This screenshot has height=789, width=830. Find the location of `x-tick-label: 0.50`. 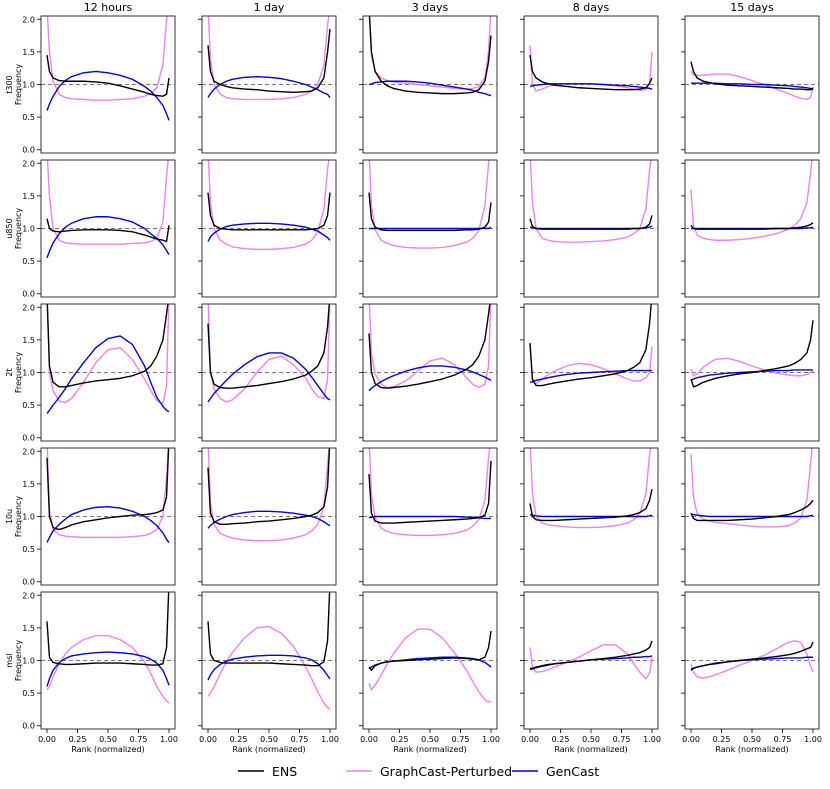

x-tick-label: 0.50 is located at coordinates (591, 739).